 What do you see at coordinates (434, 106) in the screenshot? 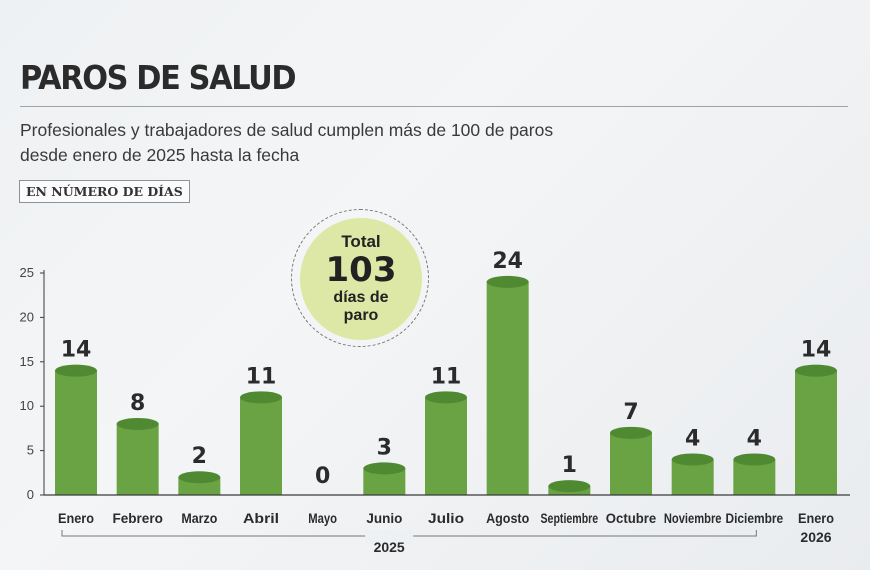
I see `title-divider` at bounding box center [434, 106].